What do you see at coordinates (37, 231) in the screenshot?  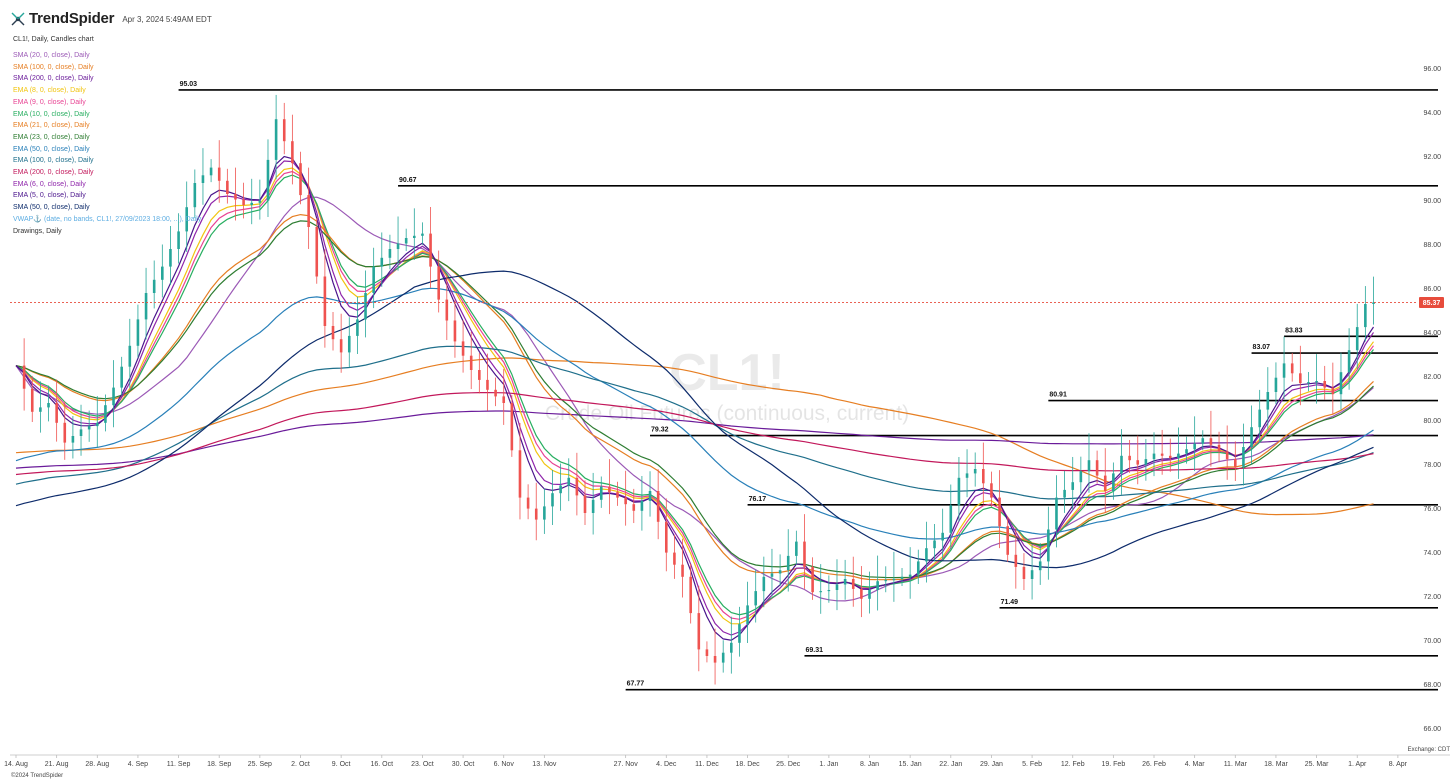 I see `legend-item: Drawings, Daily` at bounding box center [37, 231].